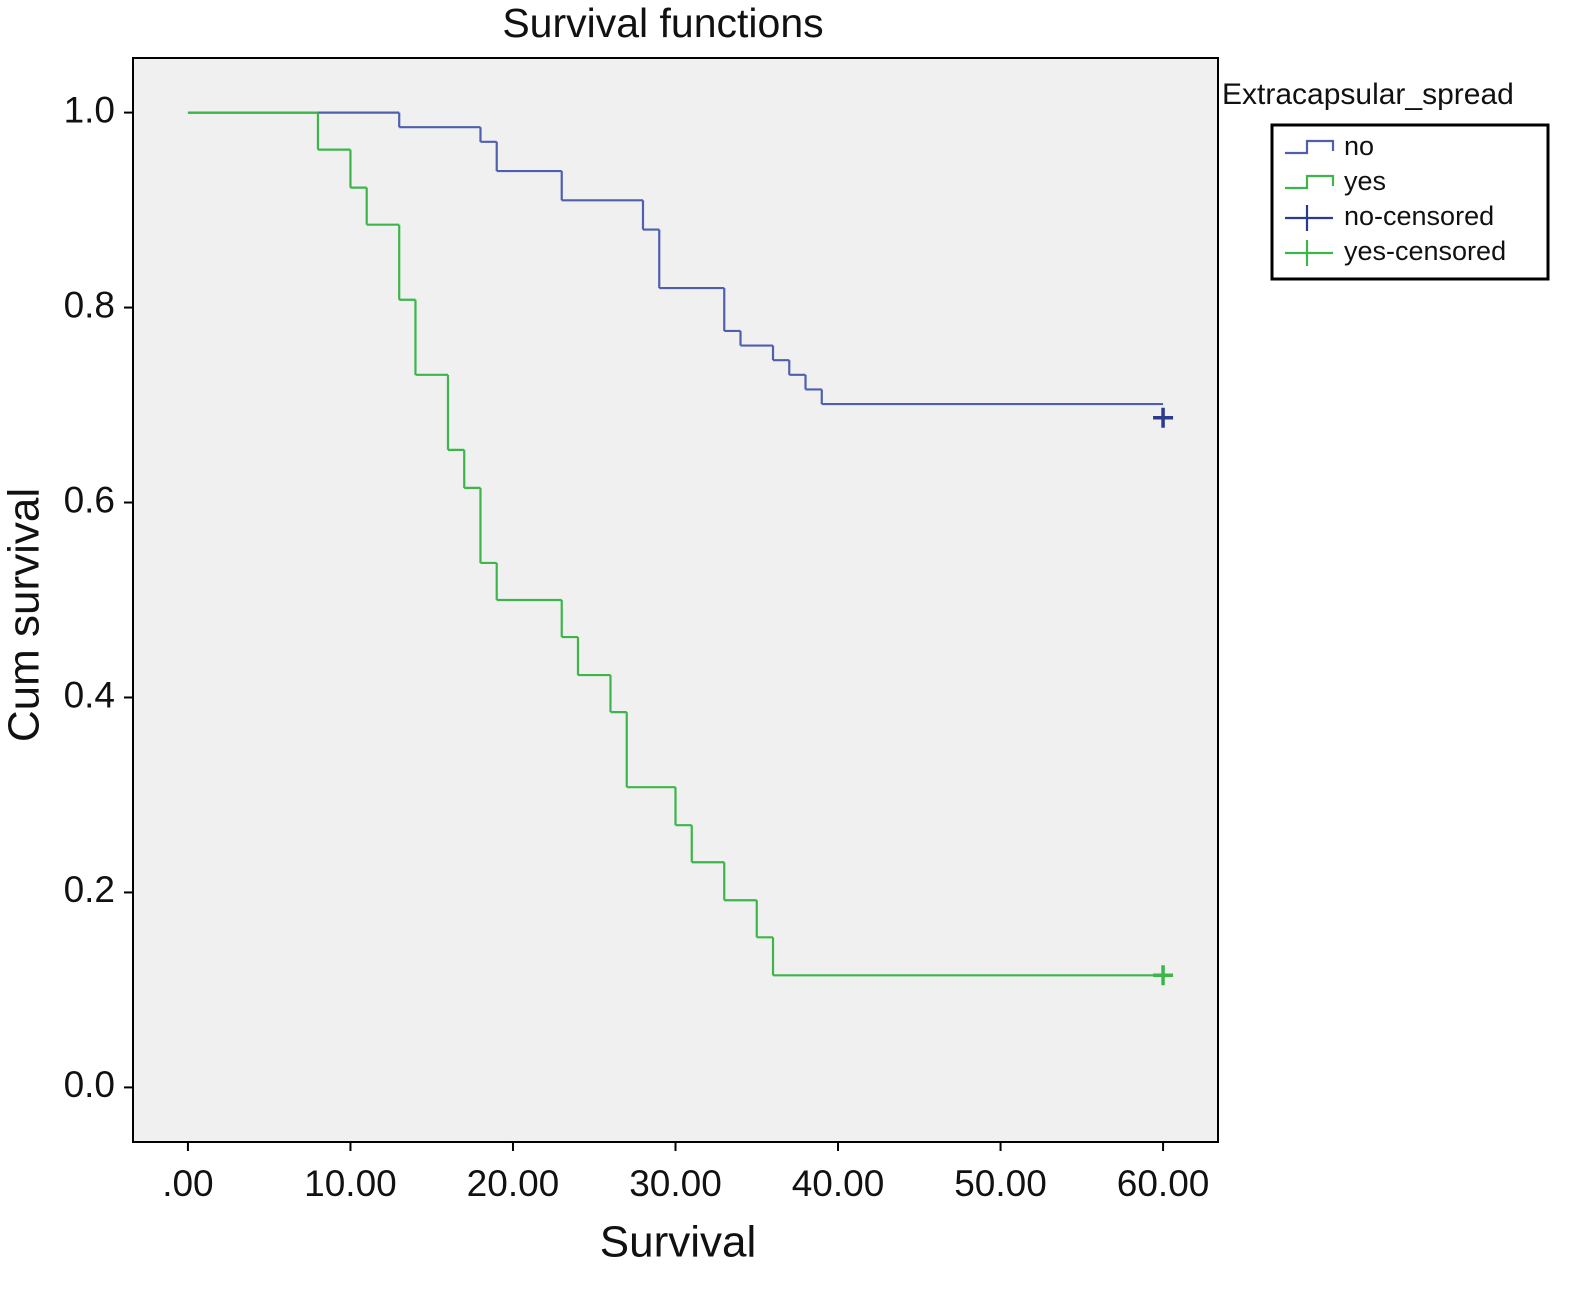  I want to click on y-tick-label: 1.0, so click(89, 109).